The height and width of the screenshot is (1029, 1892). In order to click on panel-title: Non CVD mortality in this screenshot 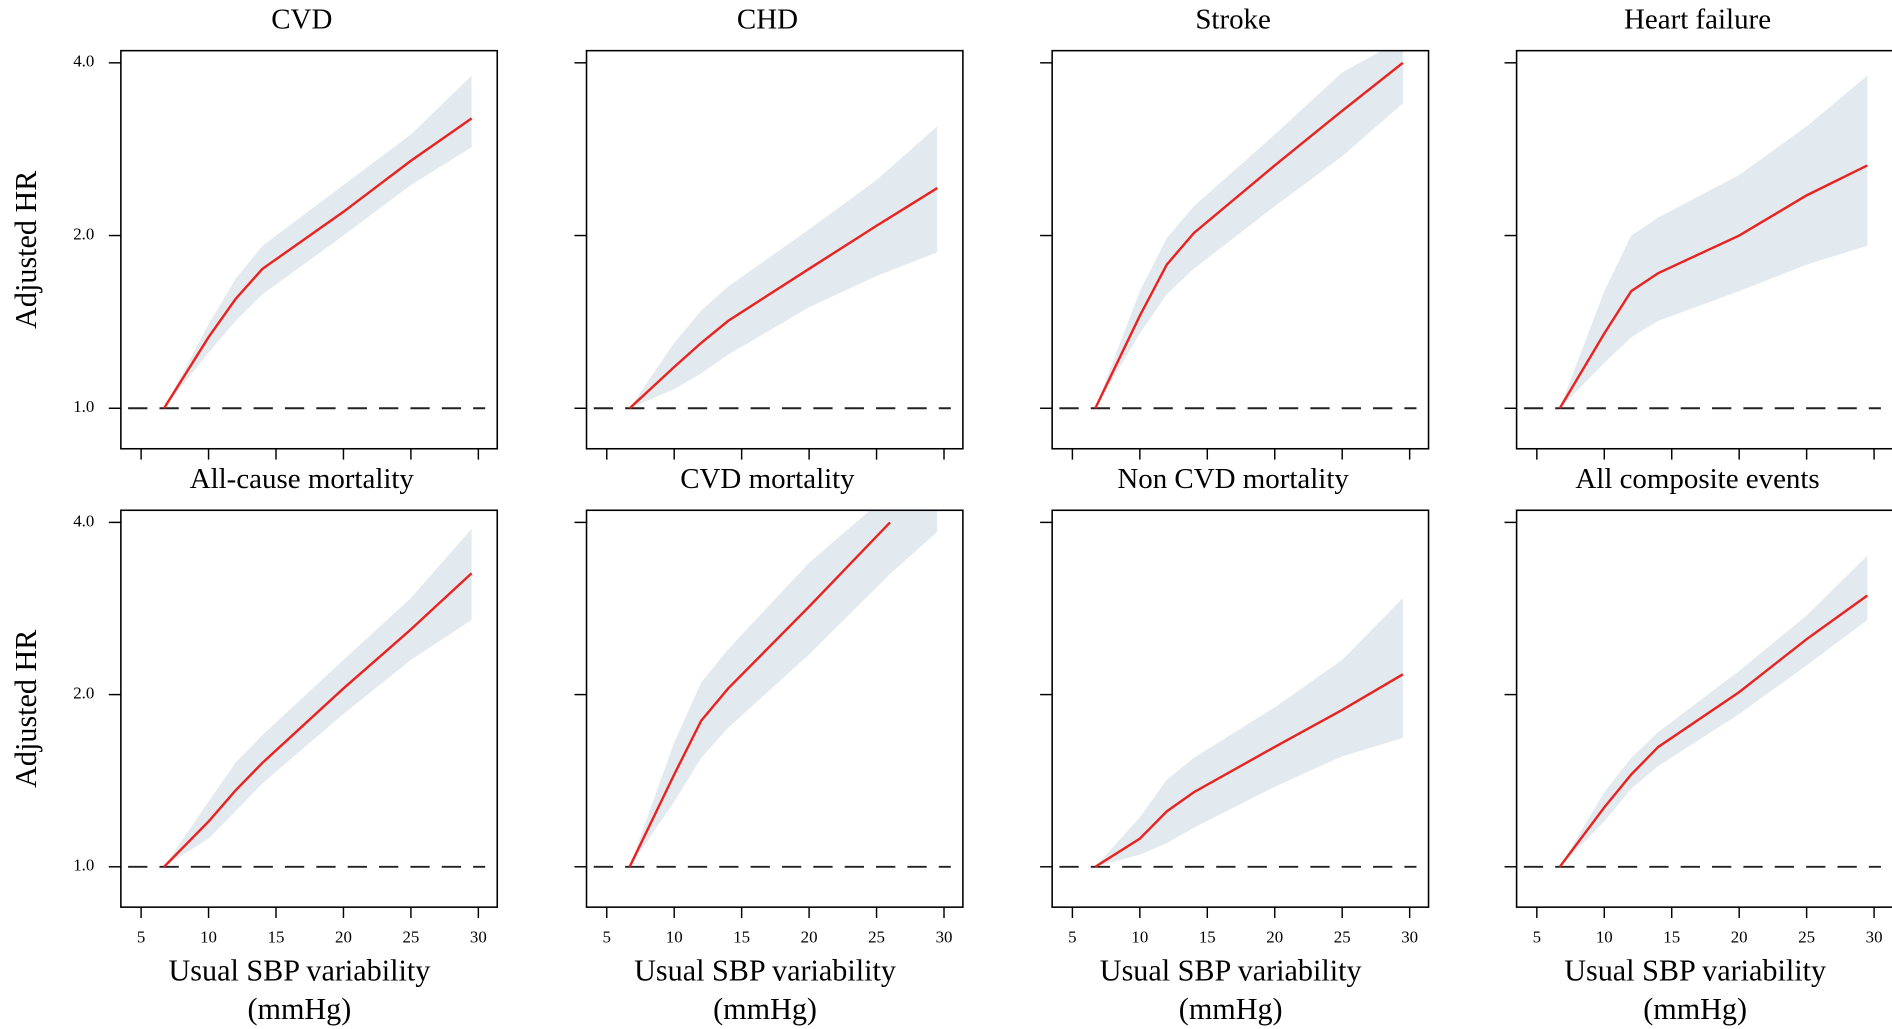, I will do `click(1233, 479)`.